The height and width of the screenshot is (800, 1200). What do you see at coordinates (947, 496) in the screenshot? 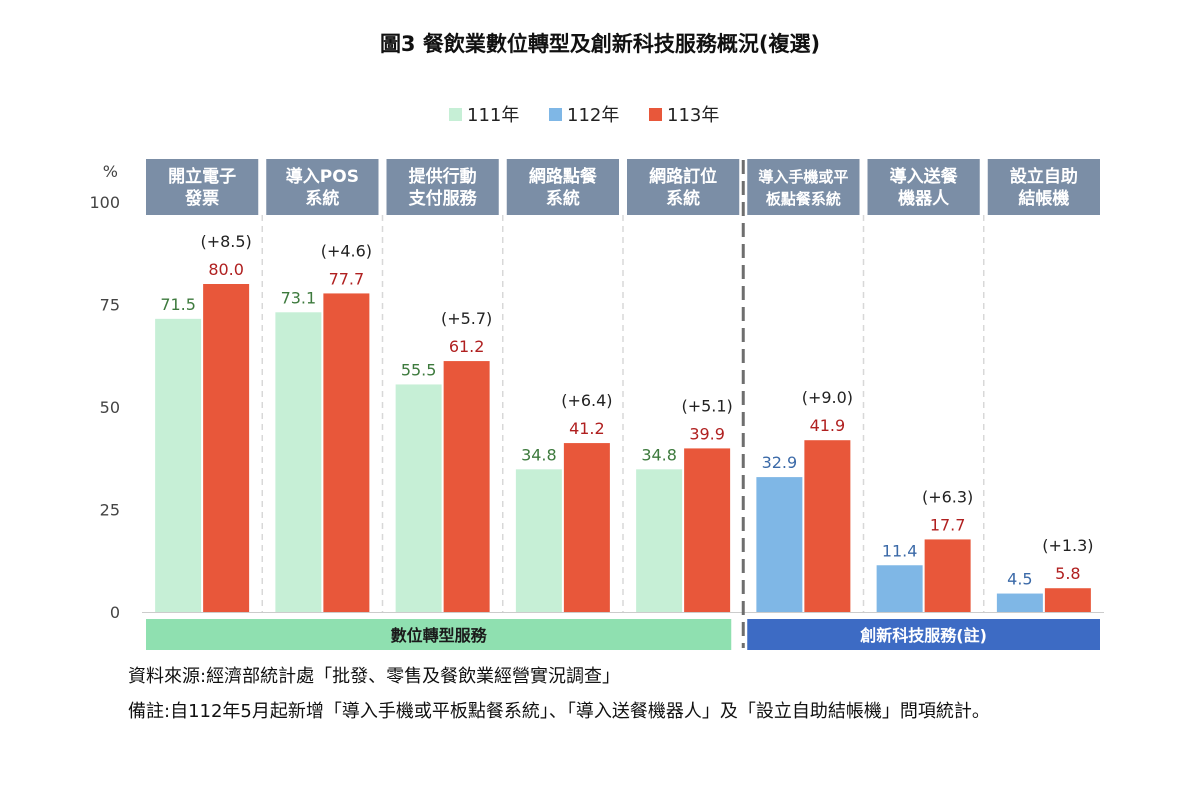
I see `change-label: (+6.3)` at bounding box center [947, 496].